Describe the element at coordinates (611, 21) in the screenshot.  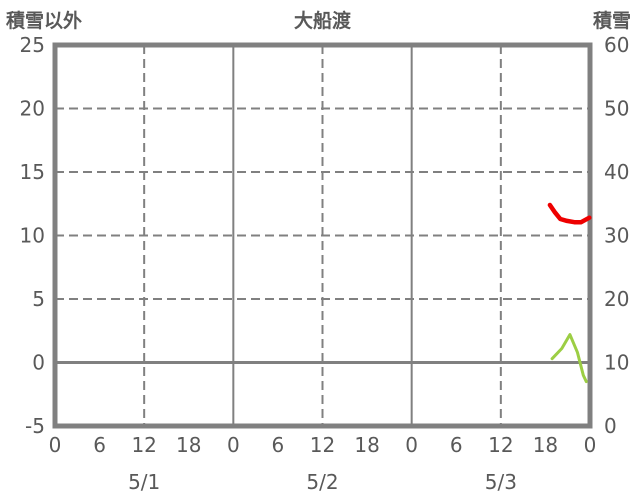
I see `right-axis-title: 積雪` at that location.